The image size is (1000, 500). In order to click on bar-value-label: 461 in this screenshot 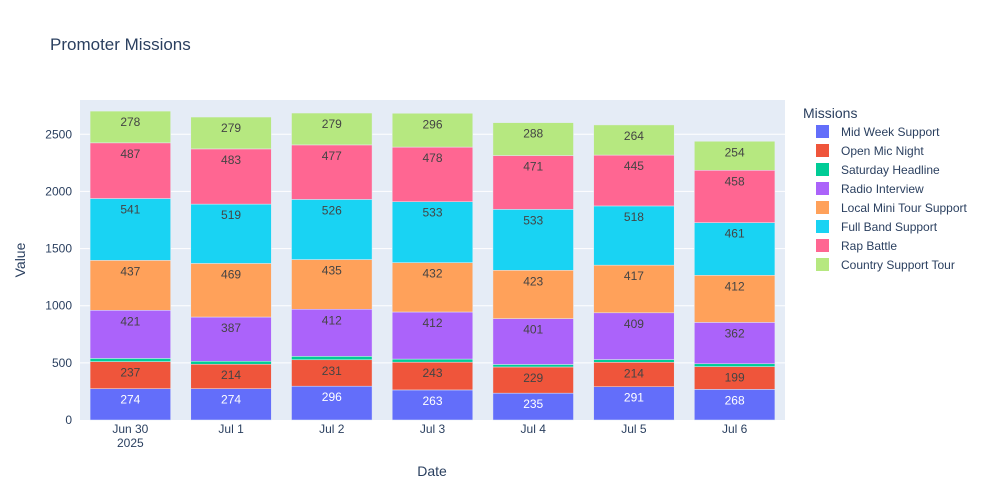, I will do `click(735, 234)`.